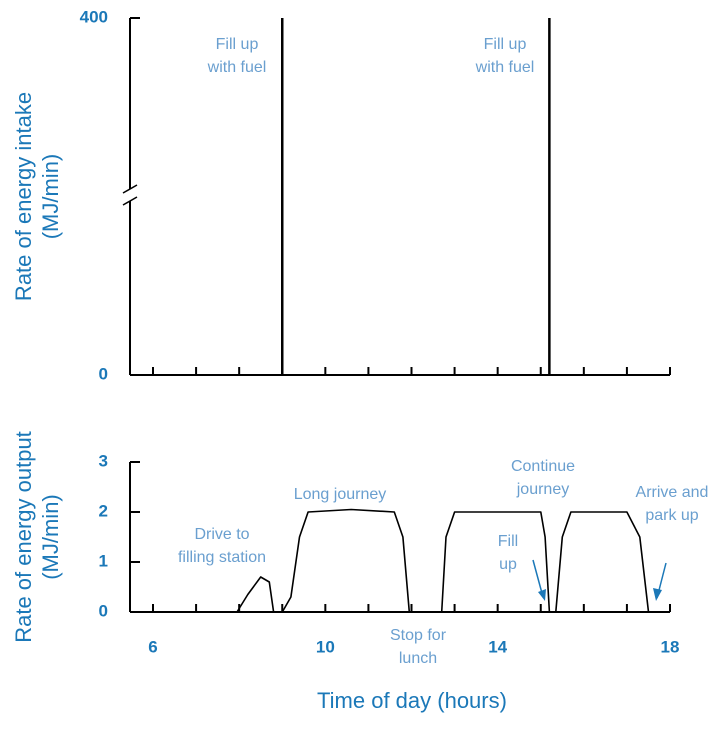  I want to click on x-tick-label: 14, so click(497, 646).